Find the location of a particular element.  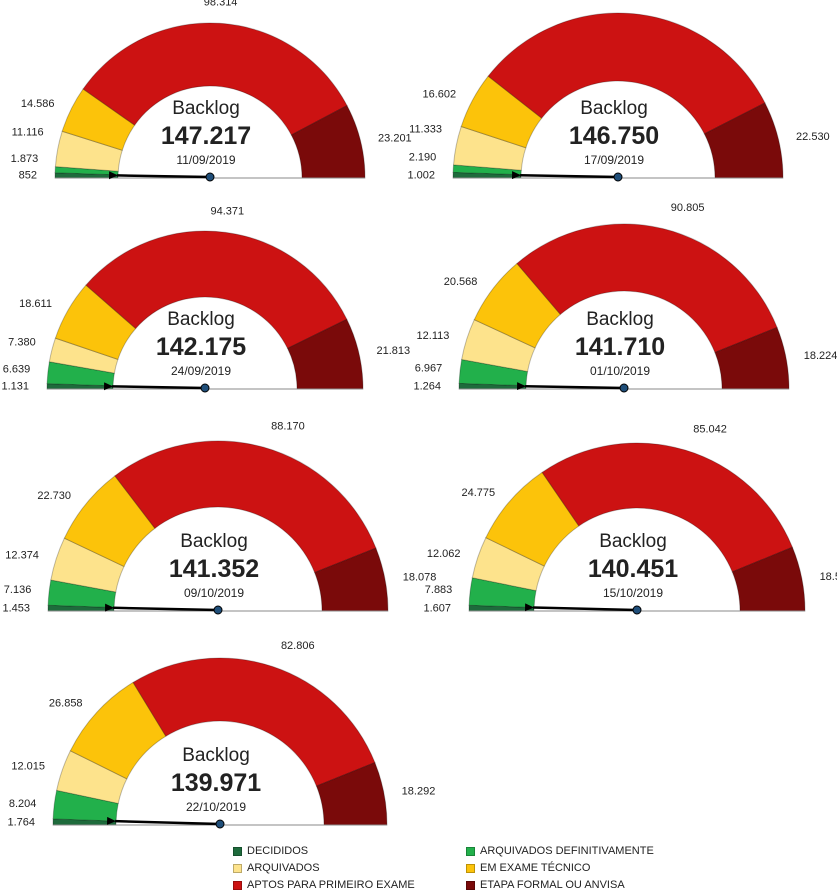

gauge-2-value-decididos: 1.002 is located at coordinates (422, 175).